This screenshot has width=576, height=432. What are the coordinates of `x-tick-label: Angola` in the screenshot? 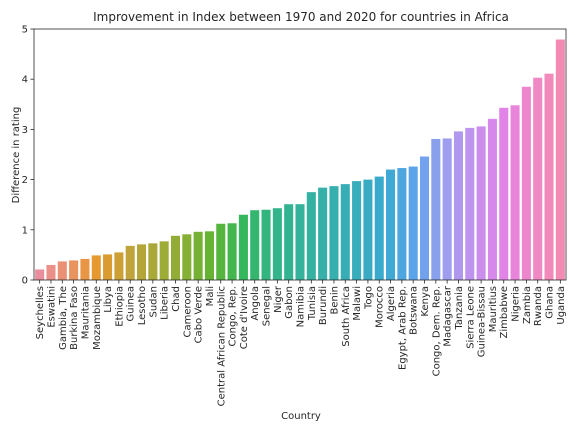 It's located at (255, 303).